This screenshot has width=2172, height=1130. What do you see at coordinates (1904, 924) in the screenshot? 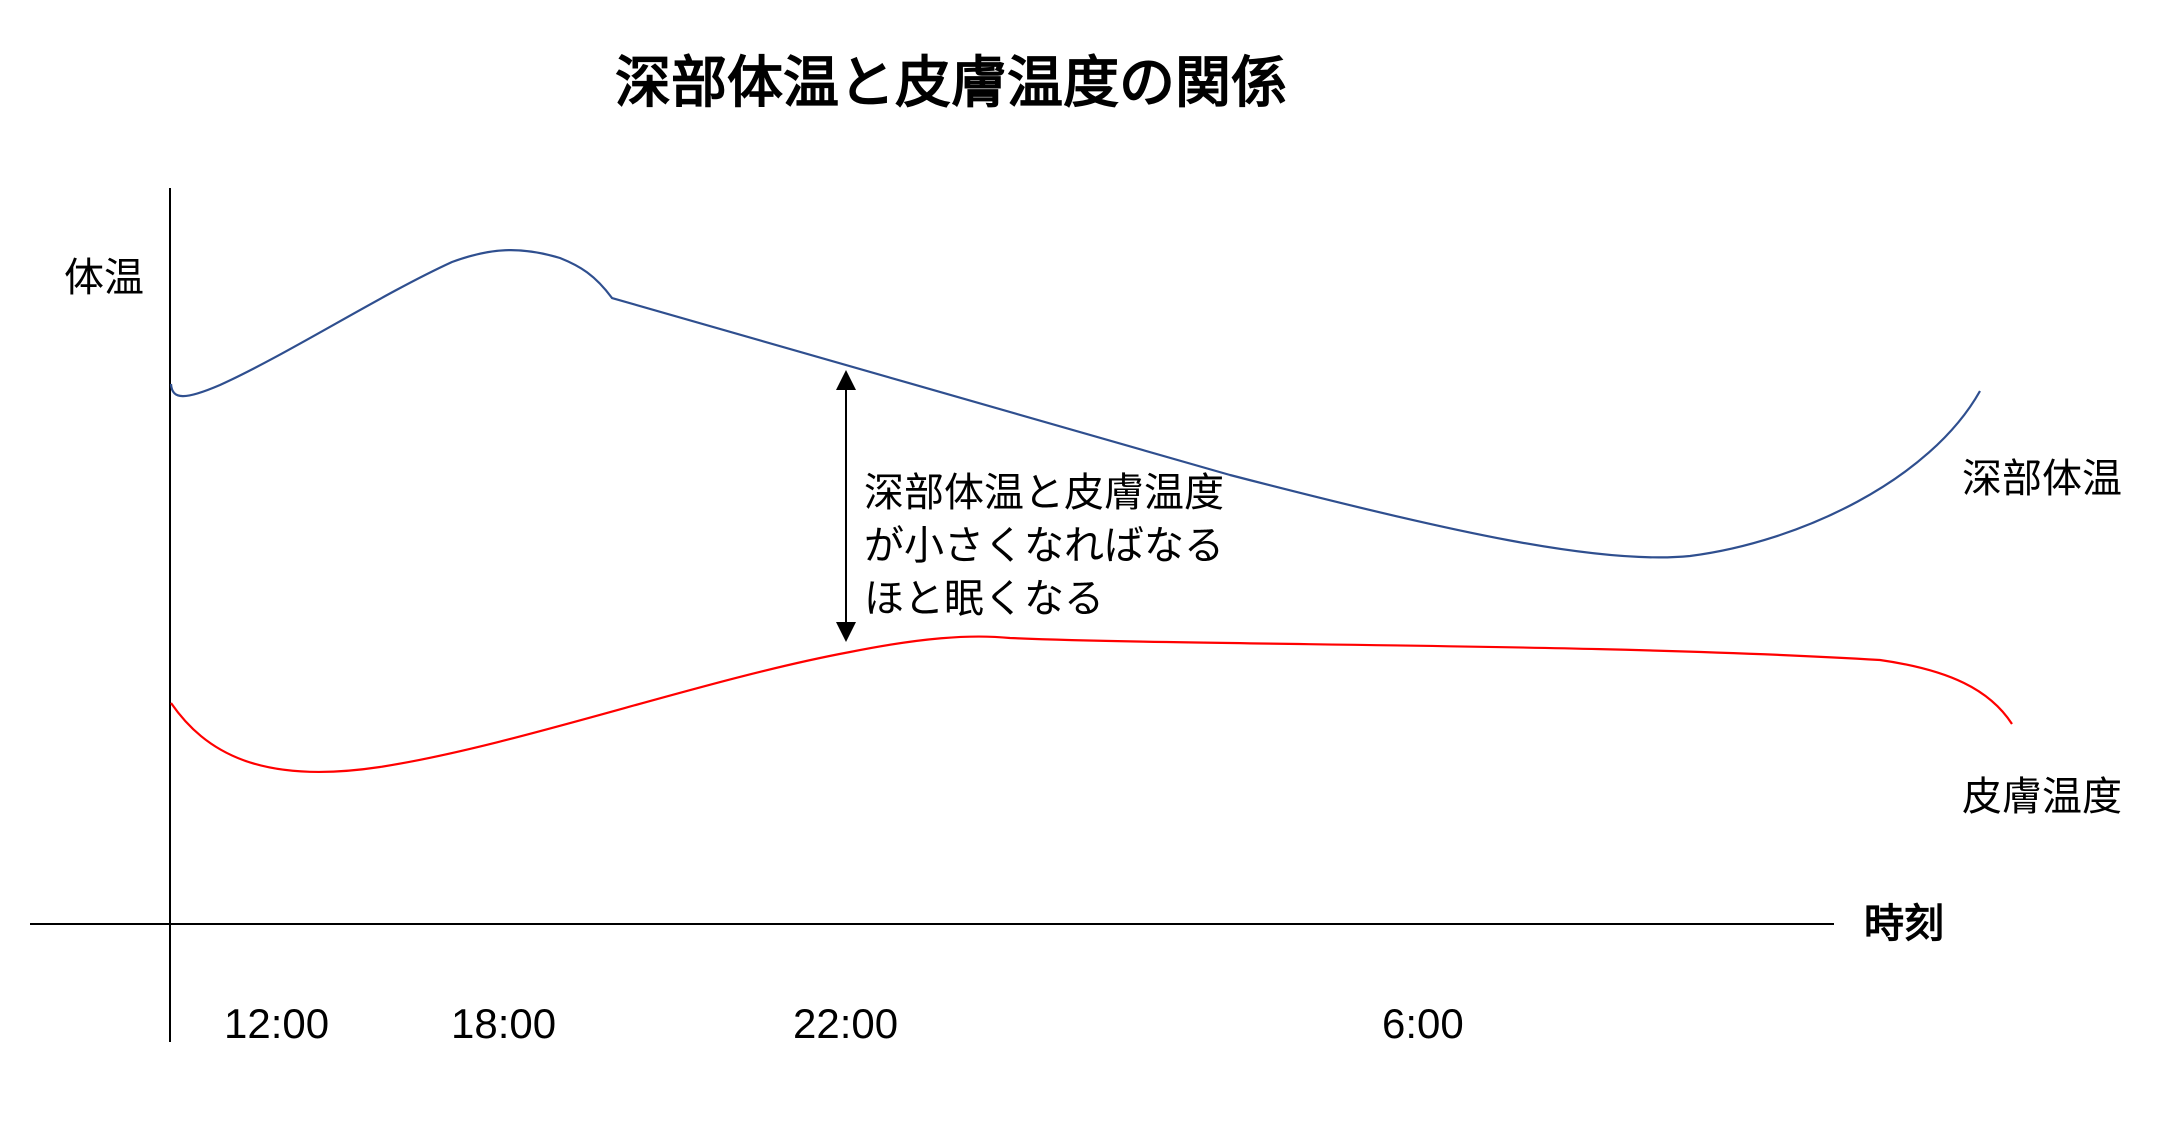
I see `x-axis-label: 時刻` at bounding box center [1904, 924].